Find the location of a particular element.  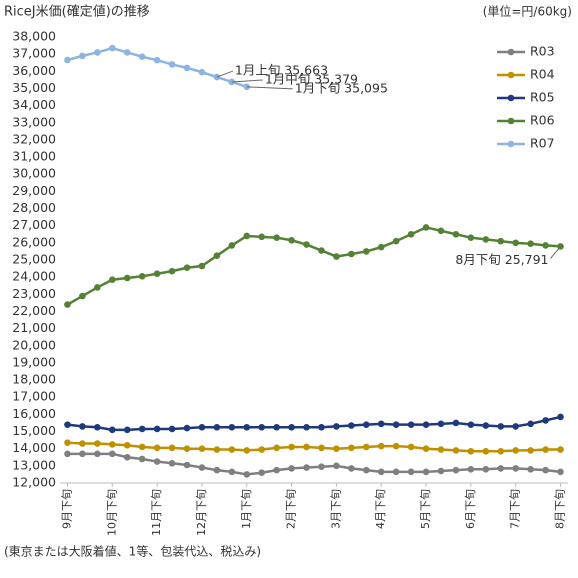

x-tick-label: 1月下旬 is located at coordinates (246, 509).